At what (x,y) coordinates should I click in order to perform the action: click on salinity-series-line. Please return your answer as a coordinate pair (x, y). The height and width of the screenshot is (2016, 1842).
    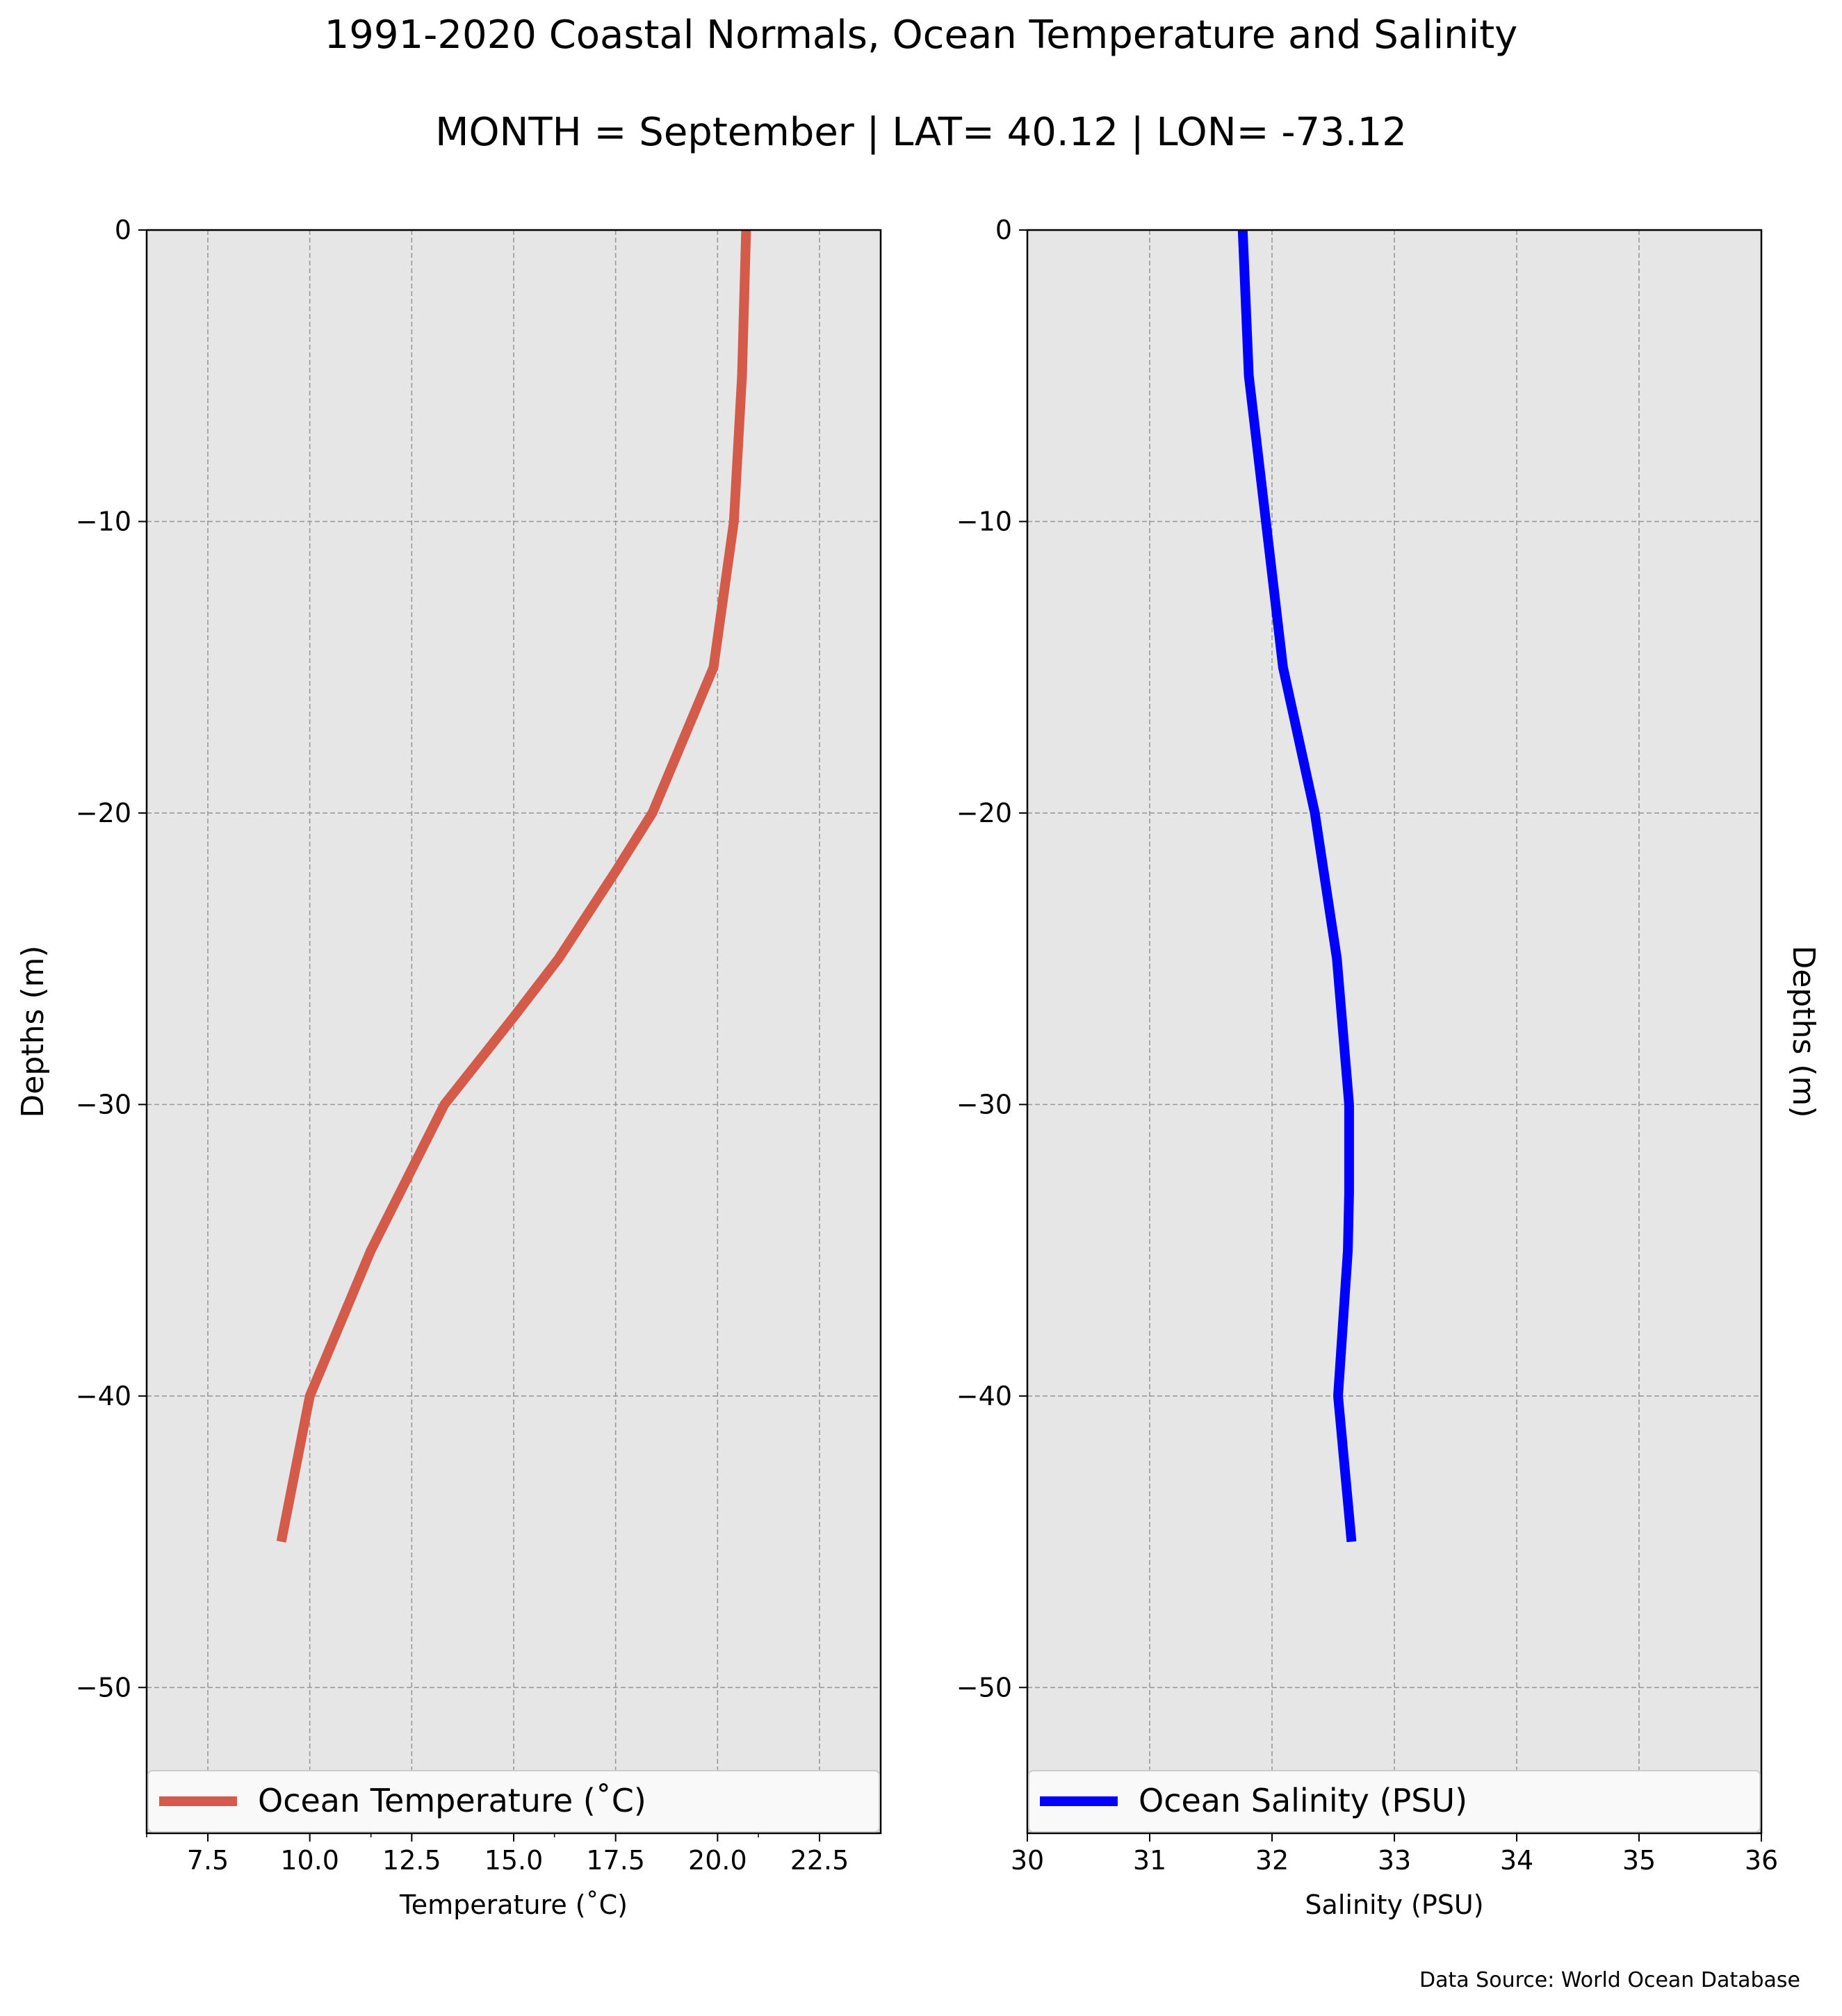
    Looking at the image, I should click on (1297, 886).